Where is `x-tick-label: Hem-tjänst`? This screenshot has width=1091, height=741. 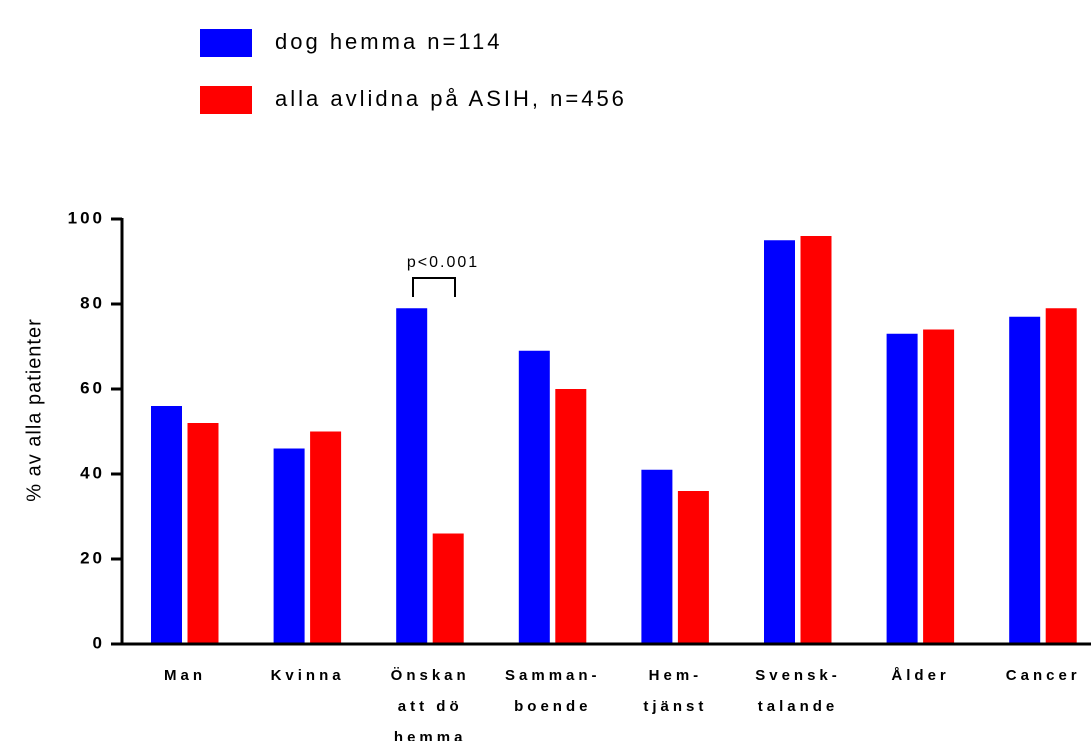 x-tick-label: Hem-tjänst is located at coordinates (675, 691).